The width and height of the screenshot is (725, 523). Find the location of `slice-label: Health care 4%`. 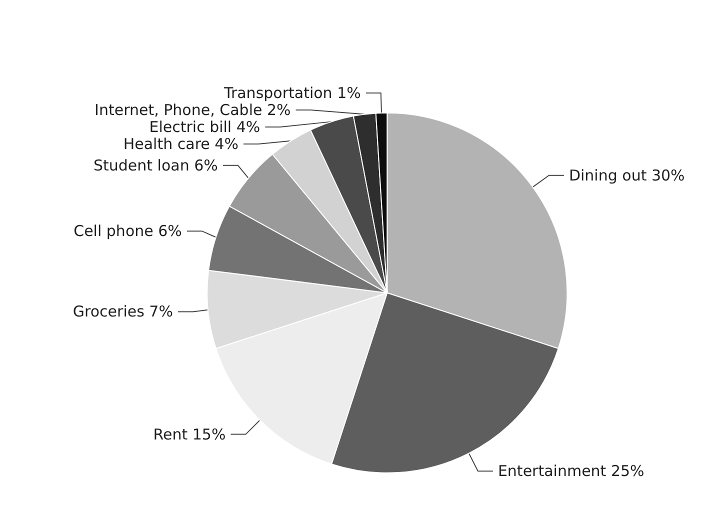

slice-label: Health care 4% is located at coordinates (180, 143).